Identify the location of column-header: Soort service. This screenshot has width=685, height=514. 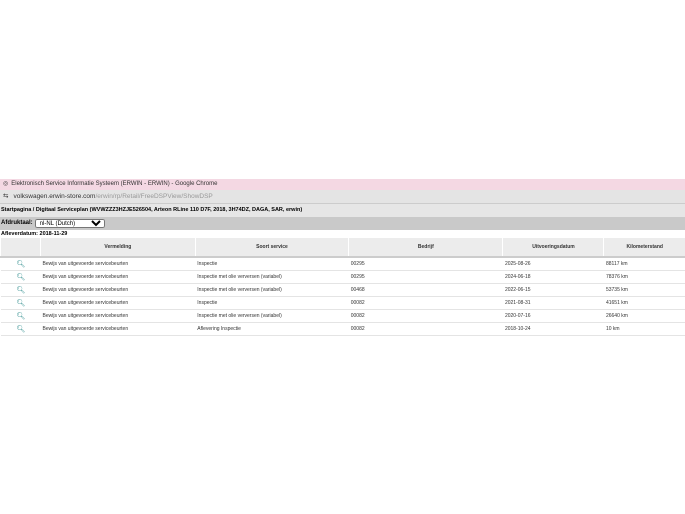
(271, 248).